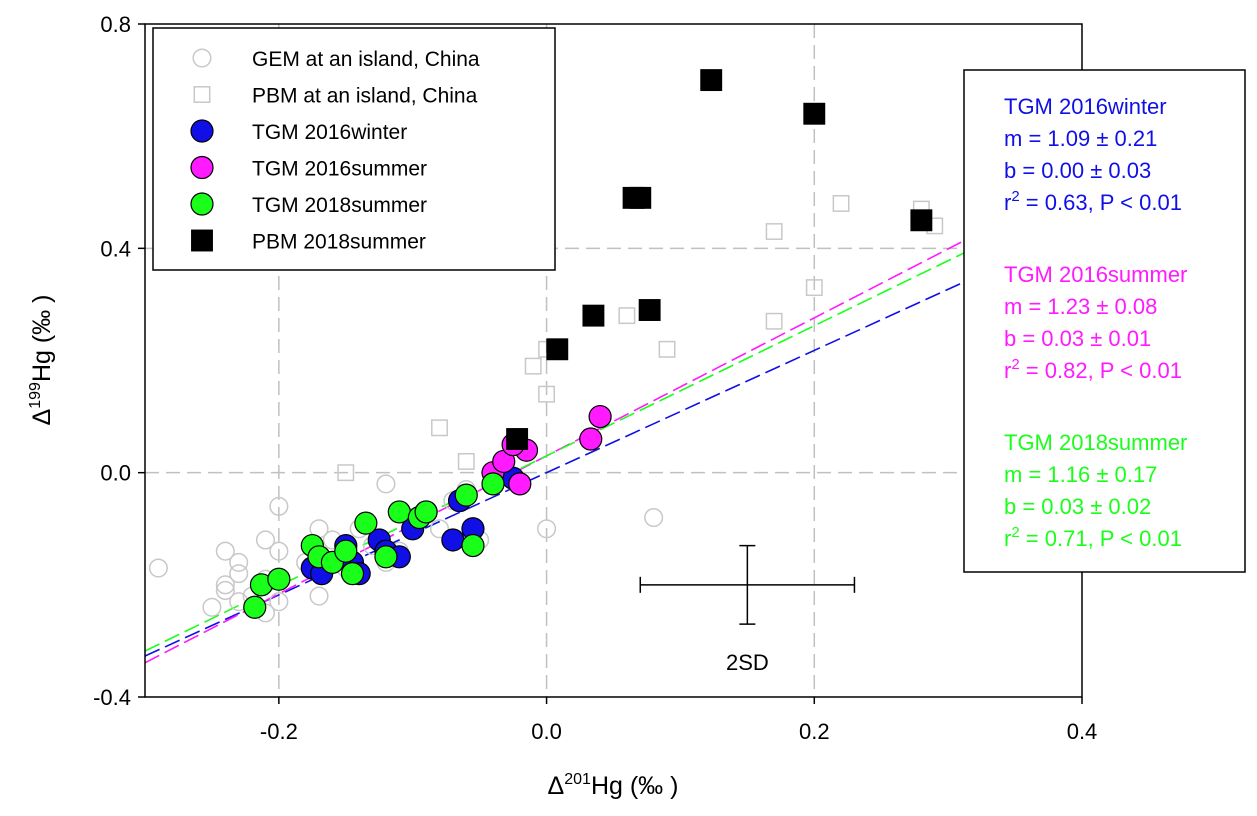 The image size is (1257, 816). What do you see at coordinates (1095, 442) in the screenshot?
I see `stats-title: TGM 2018summer` at bounding box center [1095, 442].